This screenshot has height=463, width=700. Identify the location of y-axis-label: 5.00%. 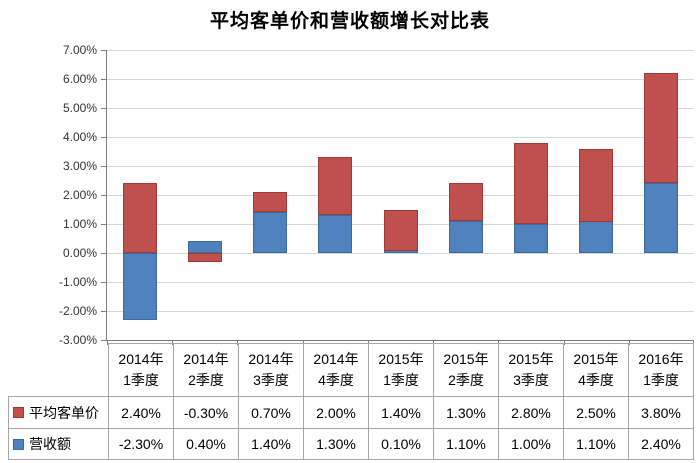
(79, 108).